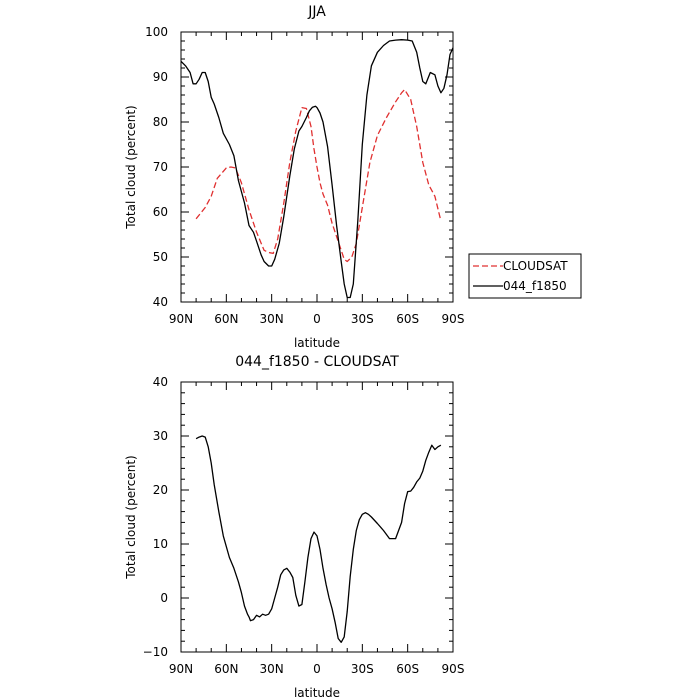  Describe the element at coordinates (160, 167) in the screenshot. I see `y-tick-label: 70` at that location.